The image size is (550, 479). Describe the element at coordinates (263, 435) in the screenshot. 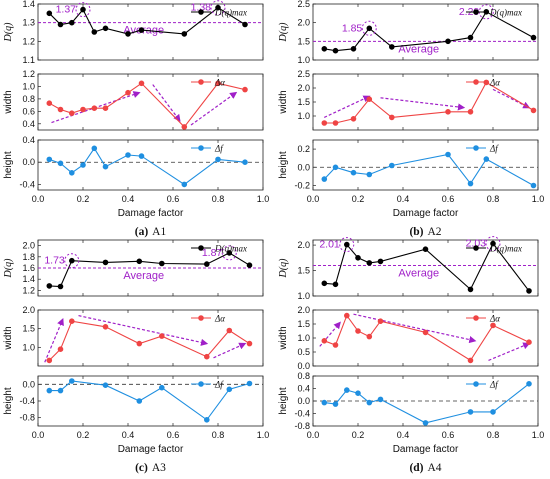

I see `x-tick-label: 1.0` at that location.